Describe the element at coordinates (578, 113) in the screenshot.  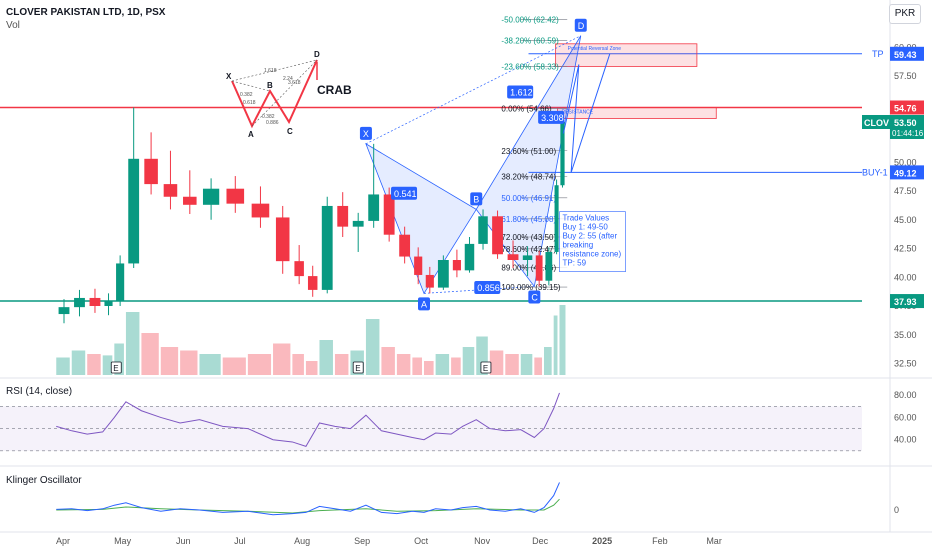
I see `zone-label: RESISTANCE` at that location.